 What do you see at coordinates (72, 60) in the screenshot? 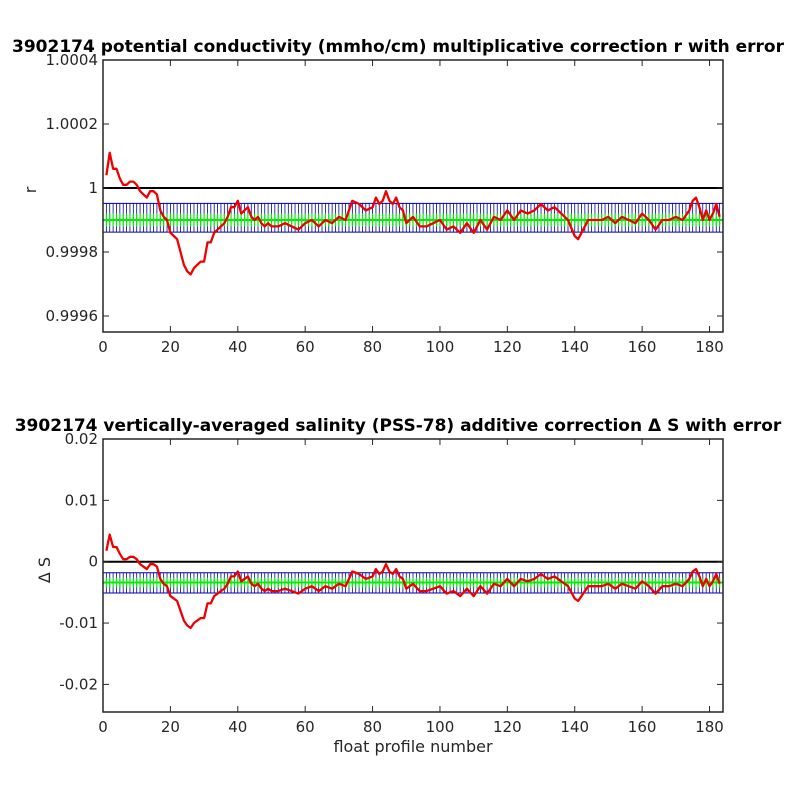
I see `y-tick-label: 1.0004` at bounding box center [72, 60].